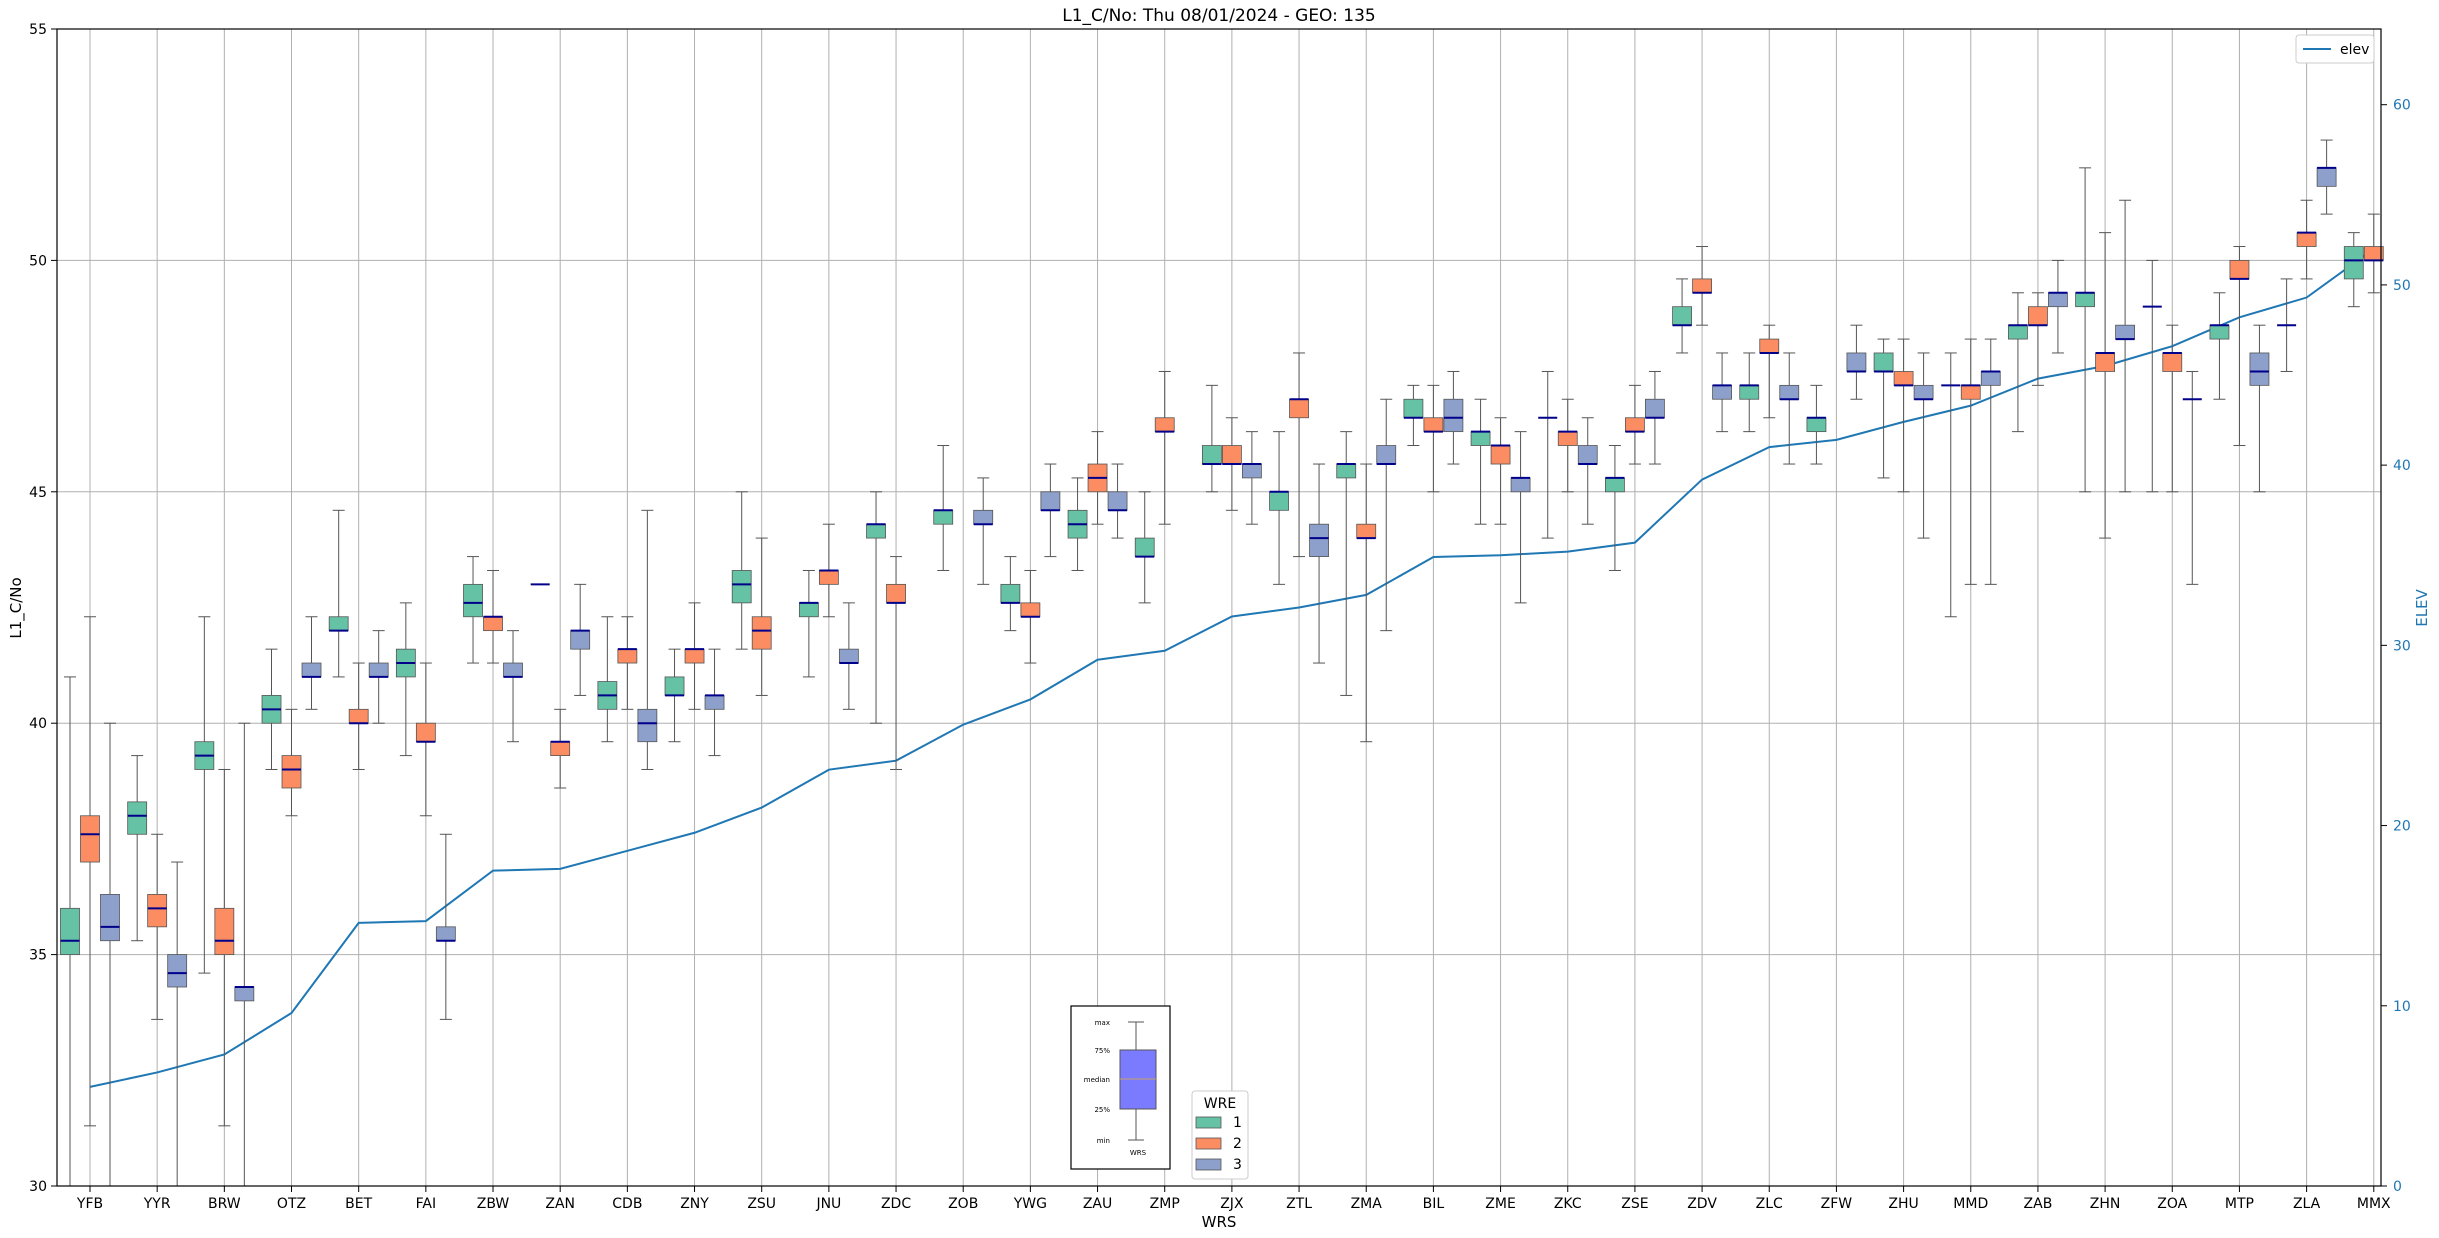 The image size is (2439, 1238). What do you see at coordinates (1299, 1204) in the screenshot?
I see `x-tick-label: ZTL` at bounding box center [1299, 1204].